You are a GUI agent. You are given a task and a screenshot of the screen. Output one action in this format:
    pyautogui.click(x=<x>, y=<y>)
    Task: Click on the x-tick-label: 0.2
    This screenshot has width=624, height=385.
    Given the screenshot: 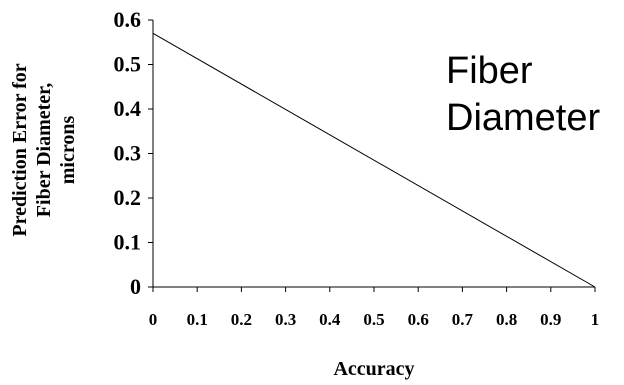 What is the action you would take?
    pyautogui.click(x=241, y=319)
    